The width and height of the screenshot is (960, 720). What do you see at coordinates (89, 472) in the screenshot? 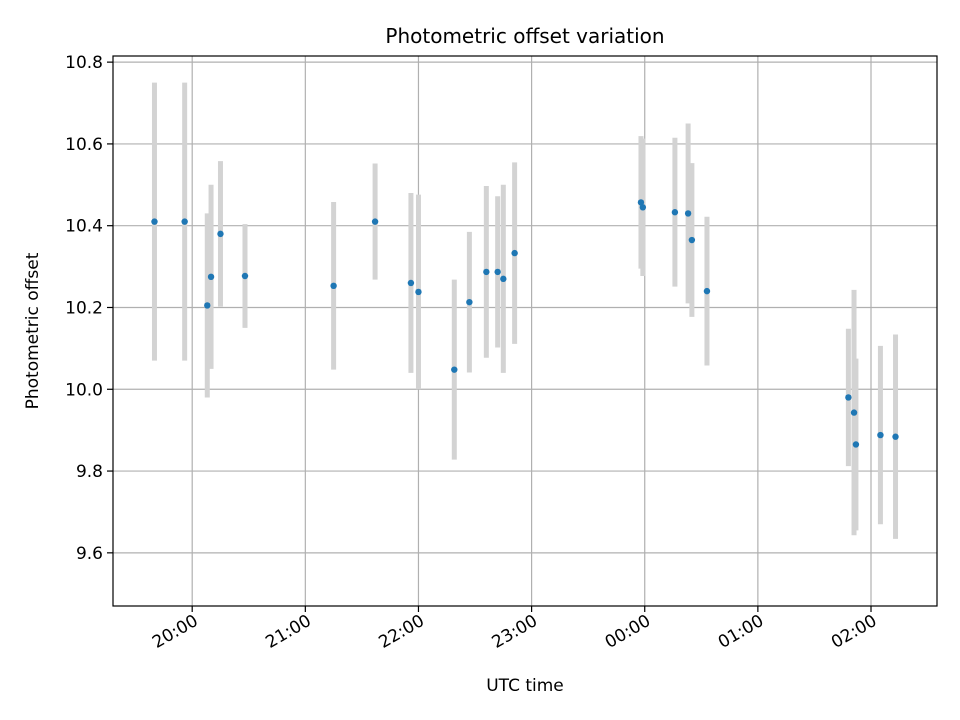
I see `y-tick-label: 9.8` at bounding box center [89, 472].